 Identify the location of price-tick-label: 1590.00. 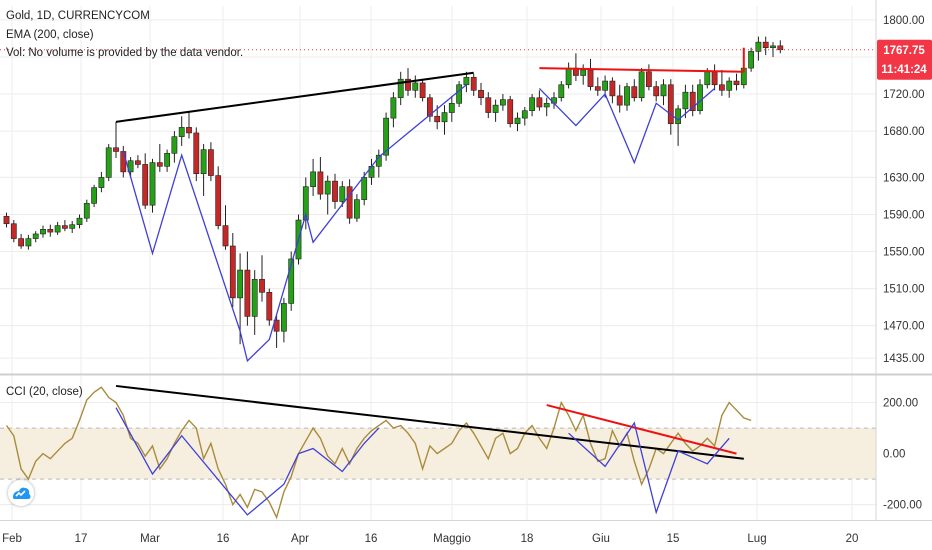
(904, 215).